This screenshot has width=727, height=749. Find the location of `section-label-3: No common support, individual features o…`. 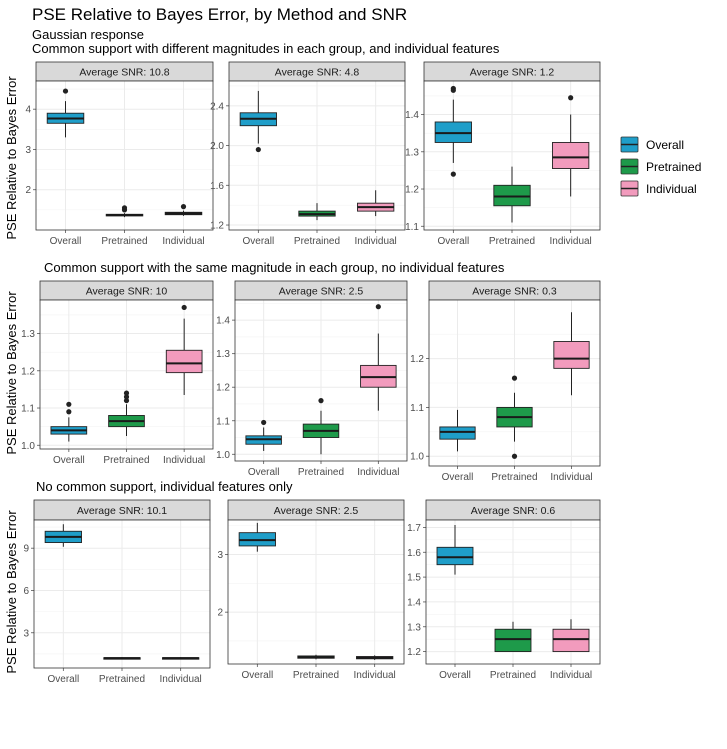

section-label-3: No common support, individual features o… is located at coordinates (164, 486).